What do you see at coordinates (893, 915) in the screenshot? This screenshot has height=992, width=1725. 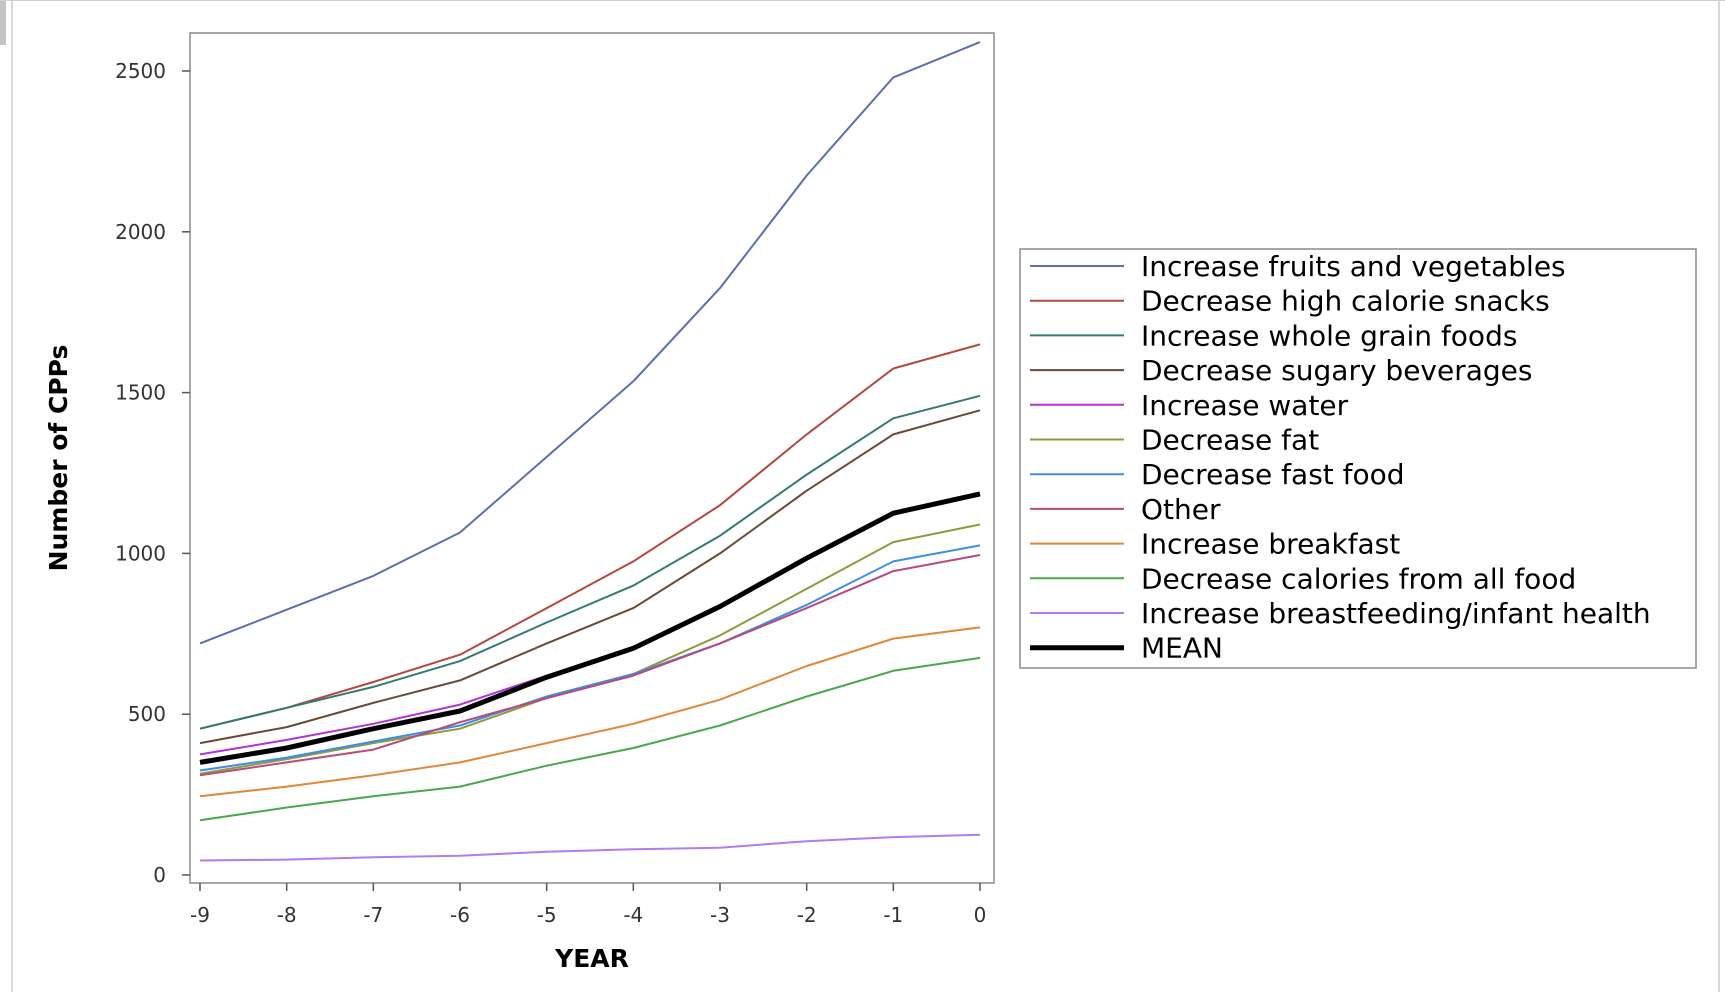 I see `x-tick-label: -1` at bounding box center [893, 915].